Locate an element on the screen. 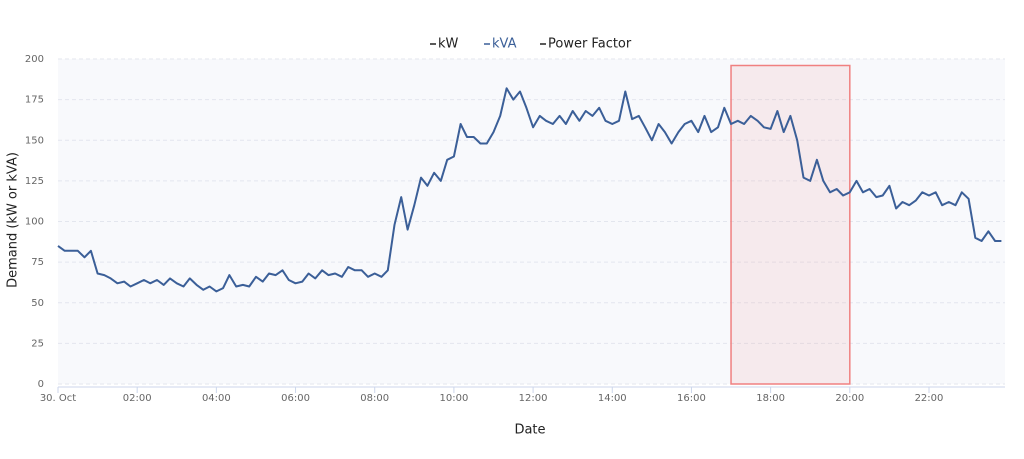 This screenshot has height=459, width=1024. x-tick-label: 02:00 is located at coordinates (137, 398).